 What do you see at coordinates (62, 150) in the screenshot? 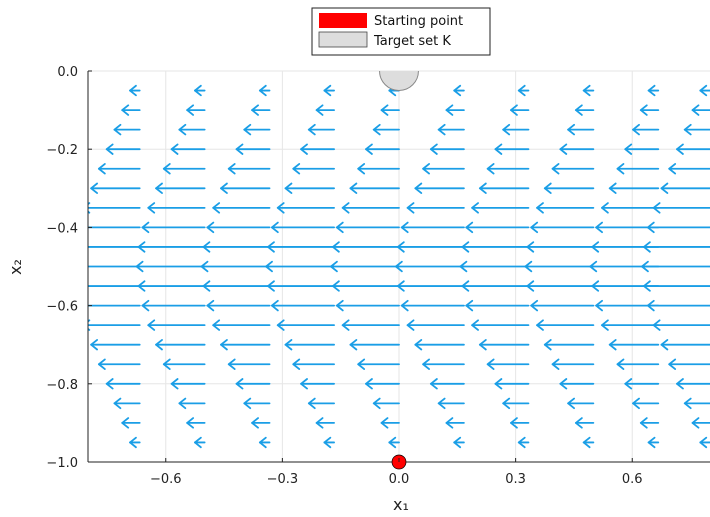
I see `y-tick-label: −0.2` at bounding box center [62, 150].